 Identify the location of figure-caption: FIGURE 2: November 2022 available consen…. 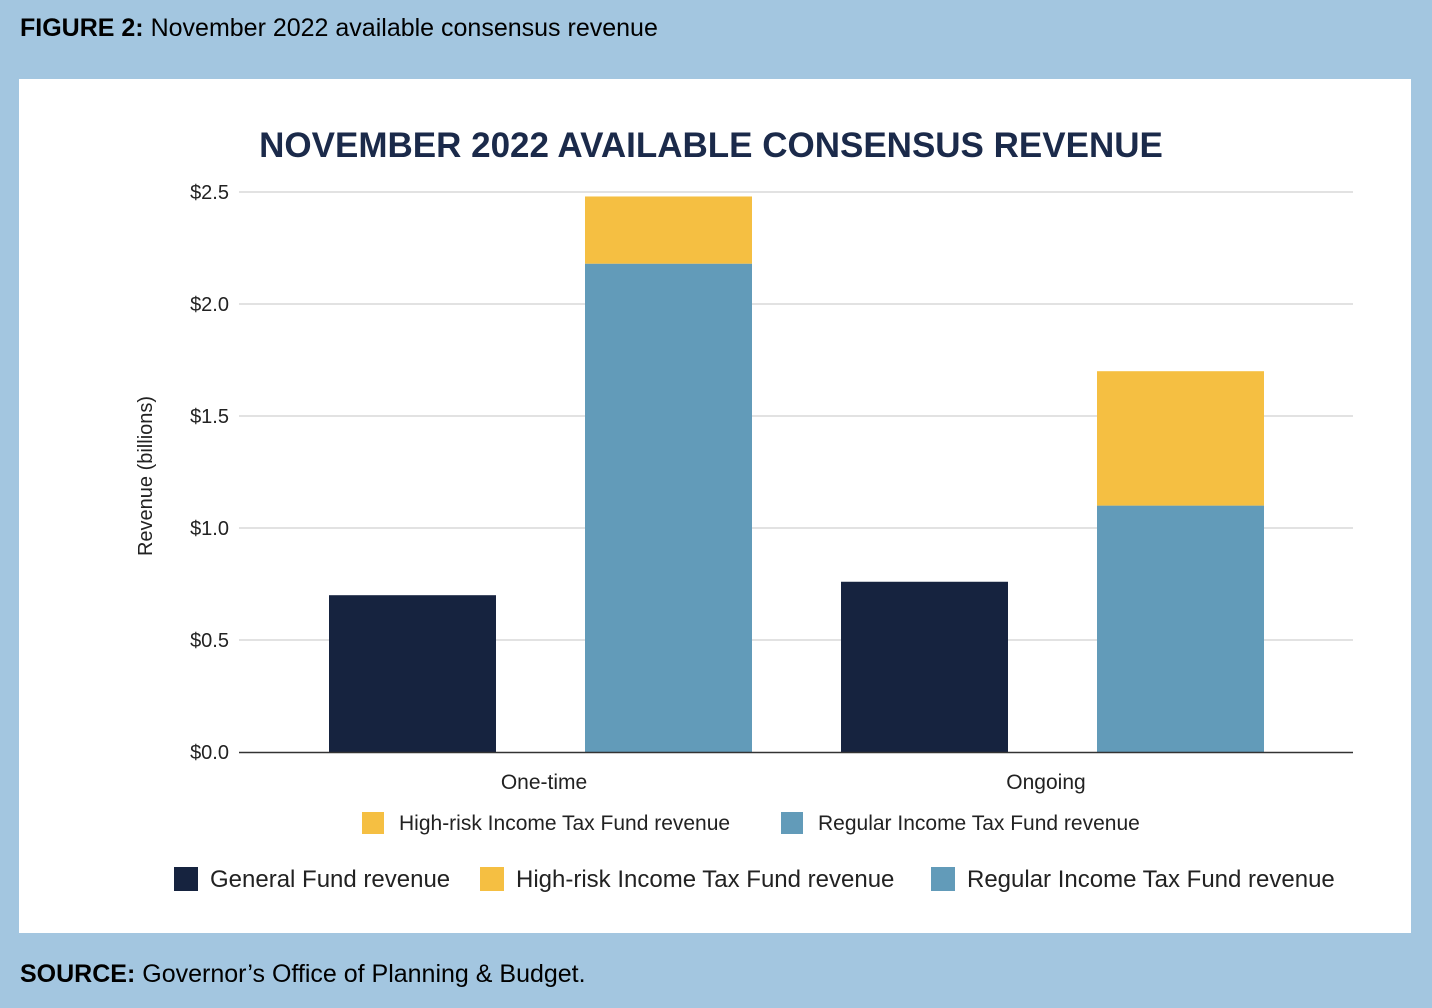
(339, 28).